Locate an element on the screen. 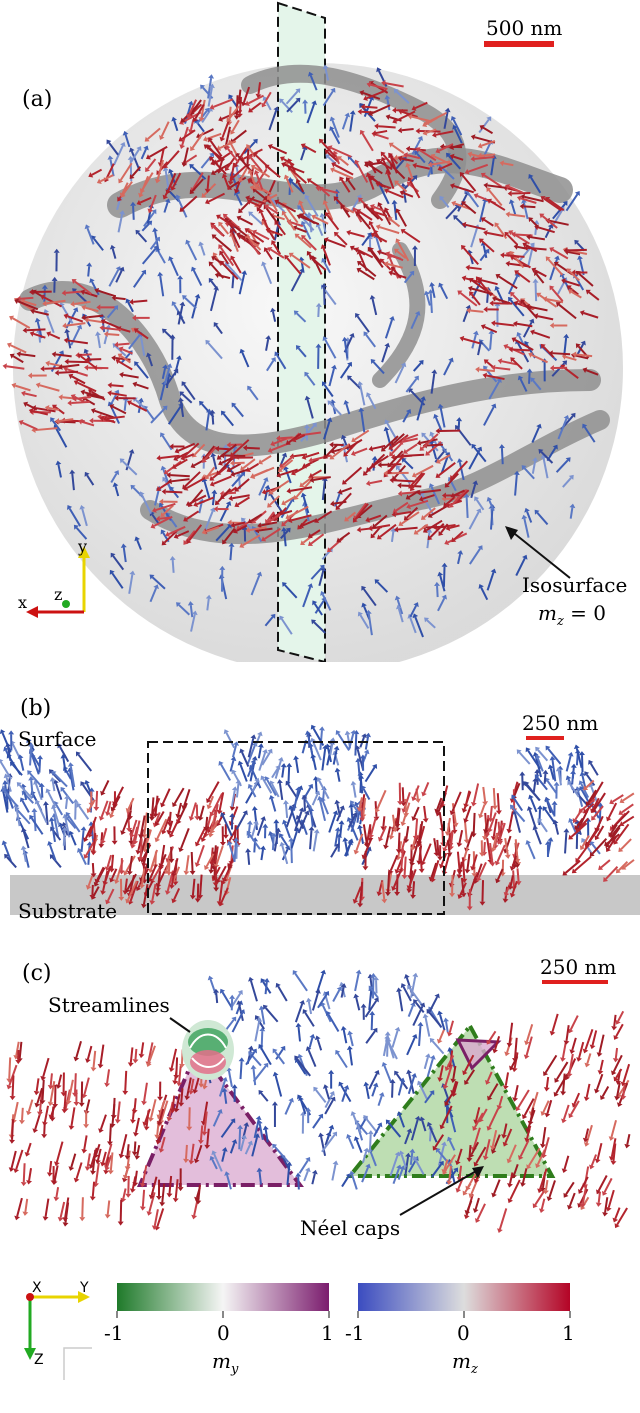 This screenshot has height=1413, width=640. colorbar-mz-min: -1 is located at coordinates (354, 1333).